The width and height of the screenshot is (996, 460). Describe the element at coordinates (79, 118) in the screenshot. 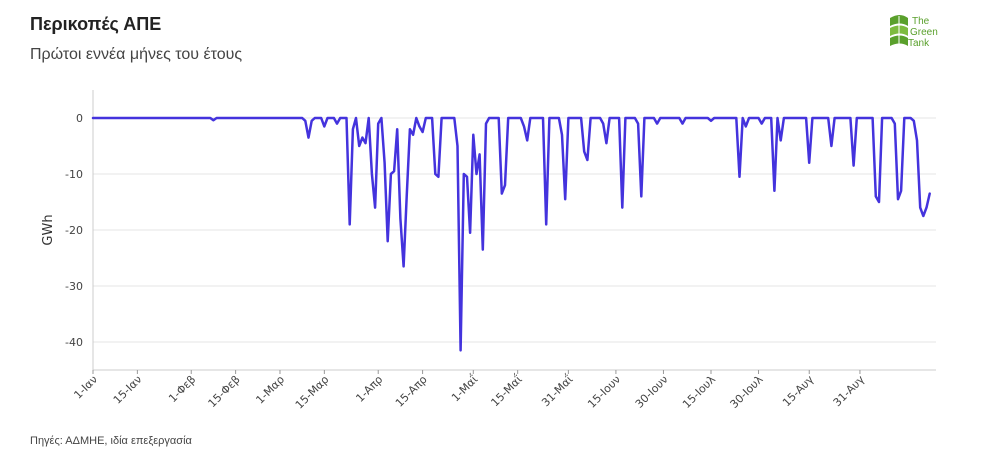

I see `y-tick-label: 0` at that location.